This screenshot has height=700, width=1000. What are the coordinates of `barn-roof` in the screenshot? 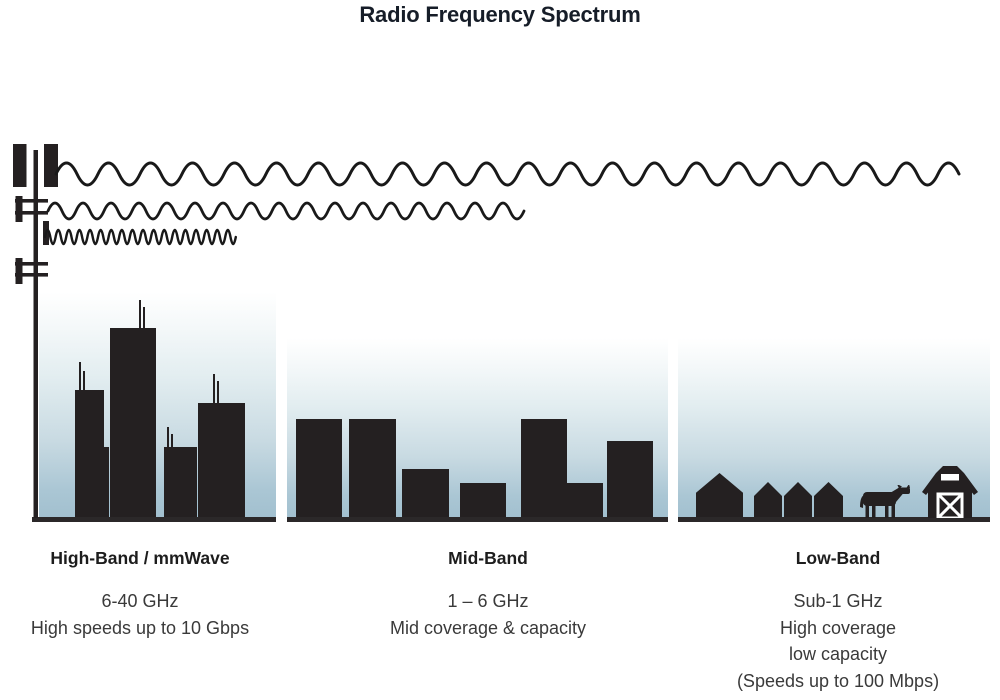 It's located at (950, 480).